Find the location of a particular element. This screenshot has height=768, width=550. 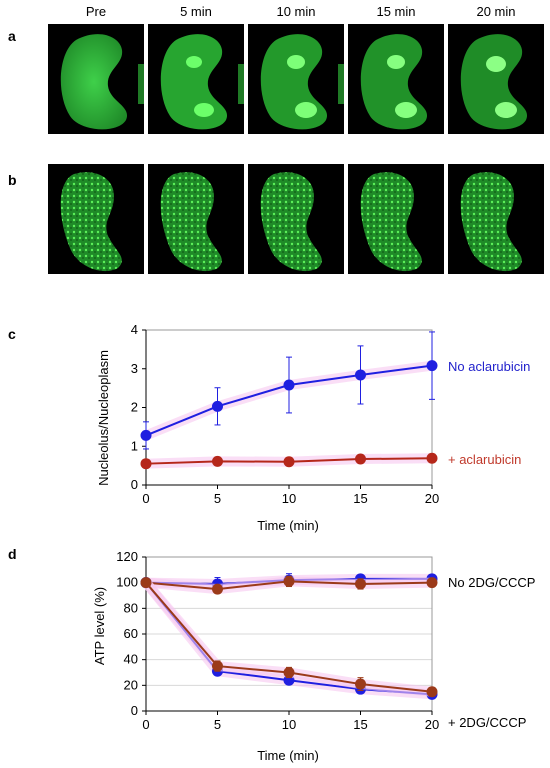

time-label-15min: 15 min is located at coordinates (396, 11).